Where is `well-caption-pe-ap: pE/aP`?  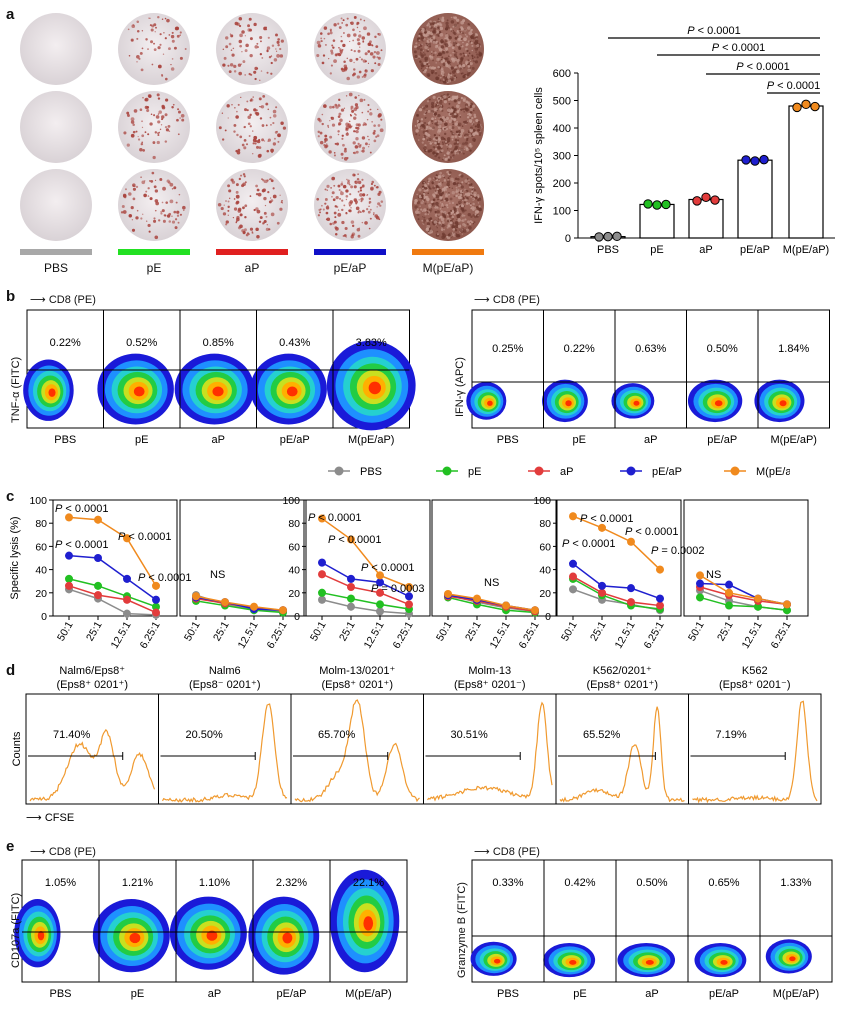
well-caption-pe-ap: pE/aP is located at coordinates (350, 268).